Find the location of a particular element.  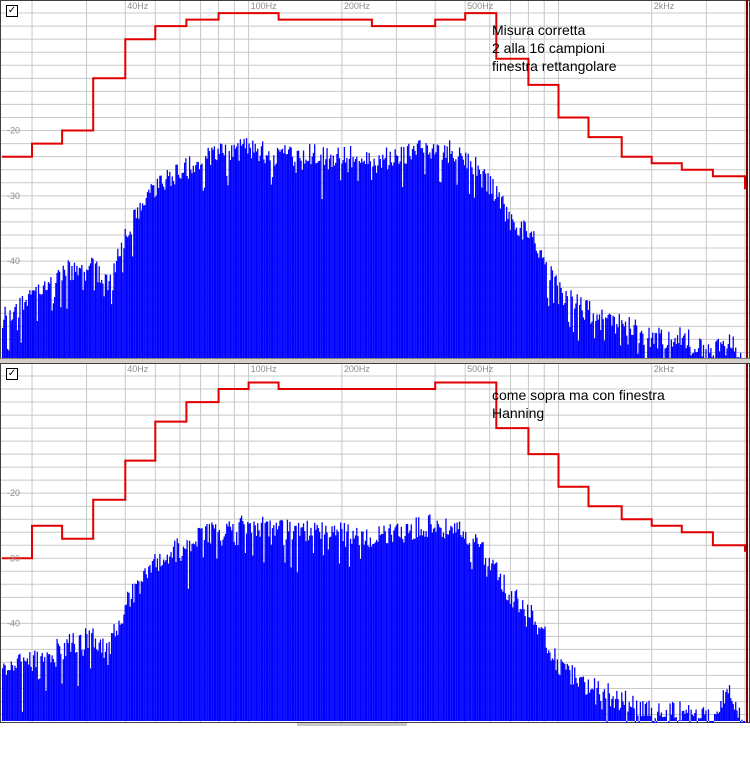

annotation-line: come sopra ma con finestra is located at coordinates (578, 395).